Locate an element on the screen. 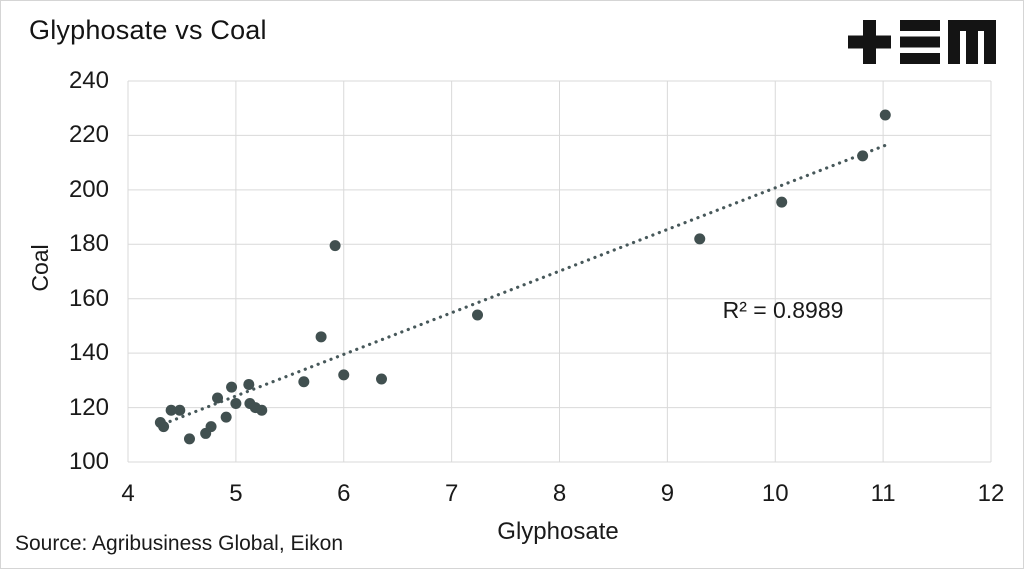 The width and height of the screenshot is (1024, 569). y-tick-label: 220 is located at coordinates (88, 135).